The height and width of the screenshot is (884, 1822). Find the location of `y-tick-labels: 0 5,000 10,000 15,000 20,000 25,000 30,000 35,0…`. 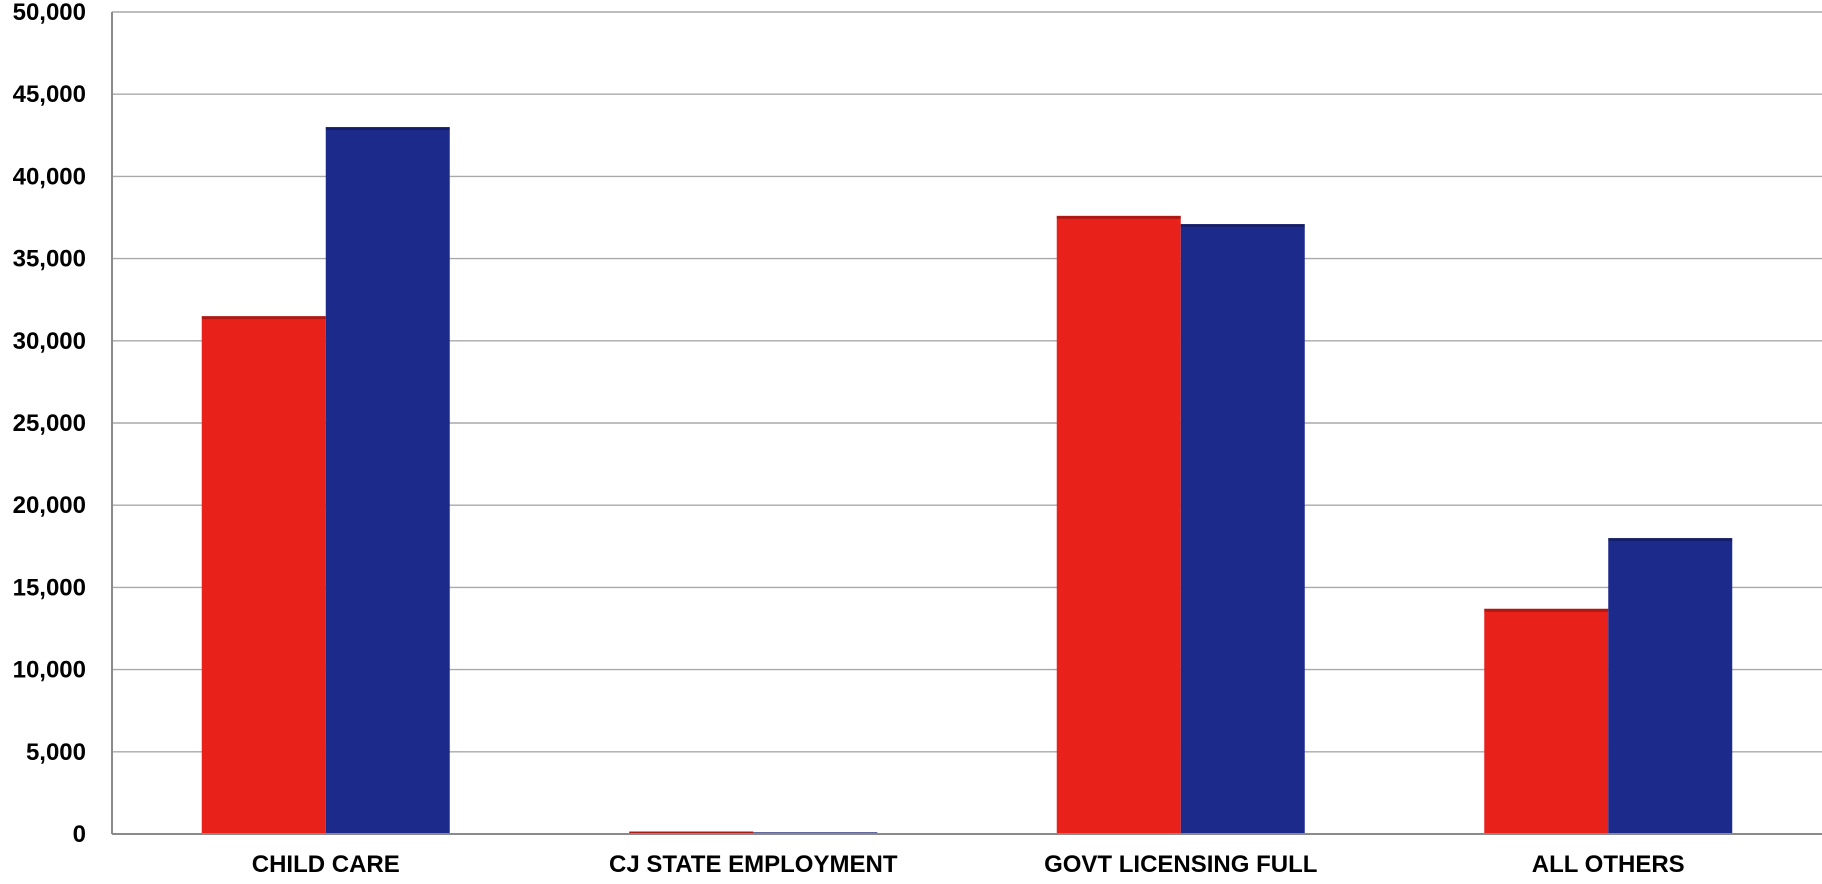

y-tick-labels: 0 5,000 10,000 15,000 20,000 25,000 30,000 35,0… is located at coordinates (49, 424).